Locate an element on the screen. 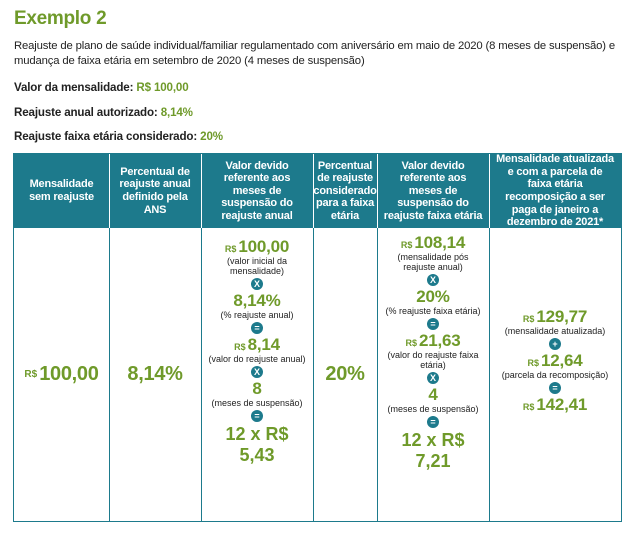 The width and height of the screenshot is (630, 533). recomposition-caption: (parcela da recomposição) is located at coordinates (555, 375).